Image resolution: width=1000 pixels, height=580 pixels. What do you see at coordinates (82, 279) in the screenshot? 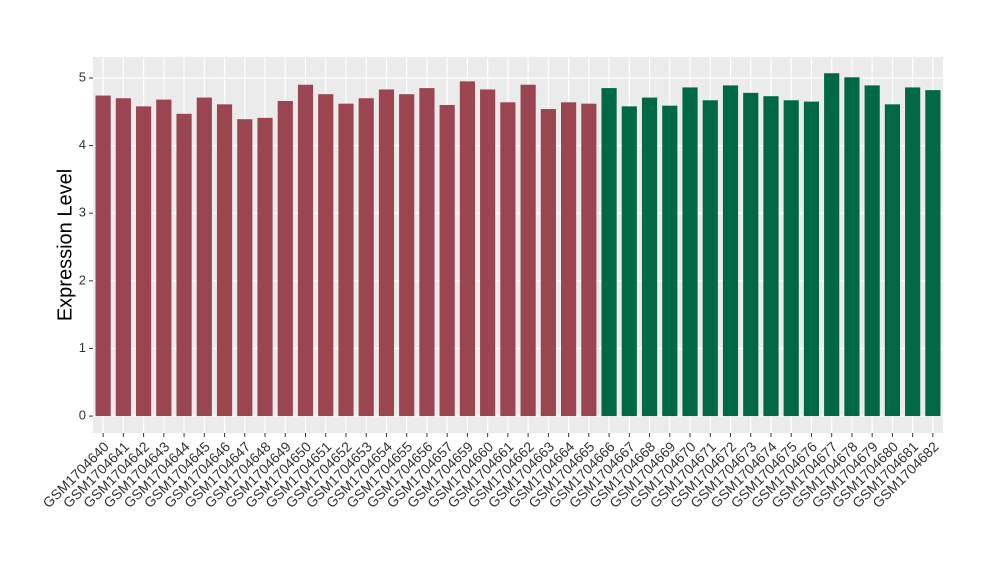
I see `y-tick-label: 2` at bounding box center [82, 279].